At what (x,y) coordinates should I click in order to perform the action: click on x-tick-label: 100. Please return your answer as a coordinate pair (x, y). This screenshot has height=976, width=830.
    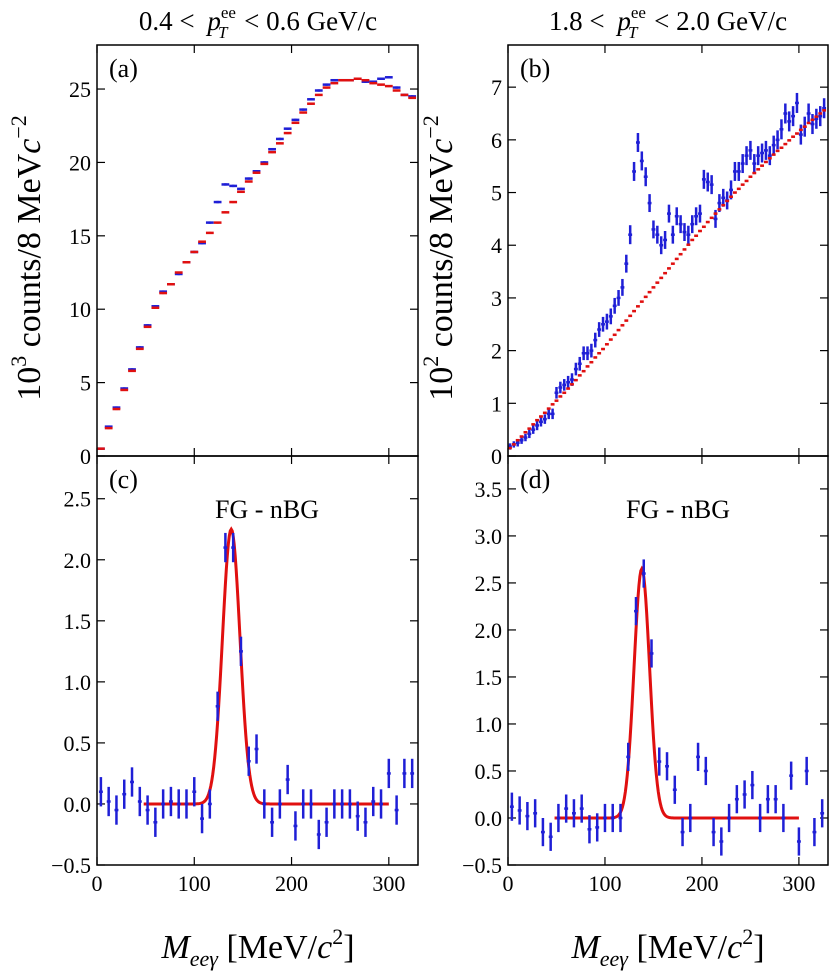
    Looking at the image, I should click on (194, 883).